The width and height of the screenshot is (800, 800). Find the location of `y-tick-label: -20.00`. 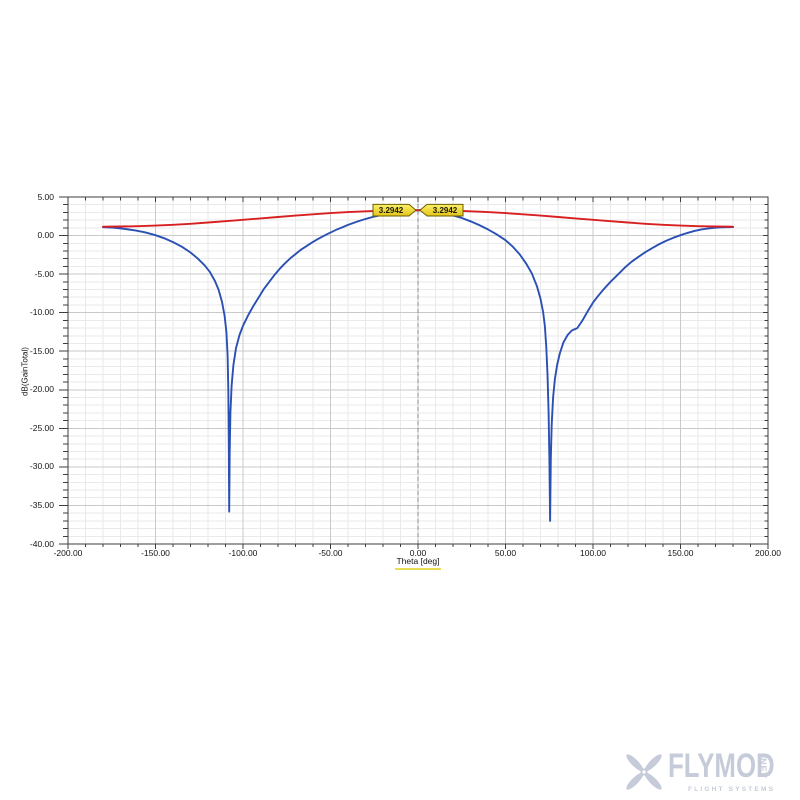

y-tick-label: -20.00 is located at coordinates (41, 389).